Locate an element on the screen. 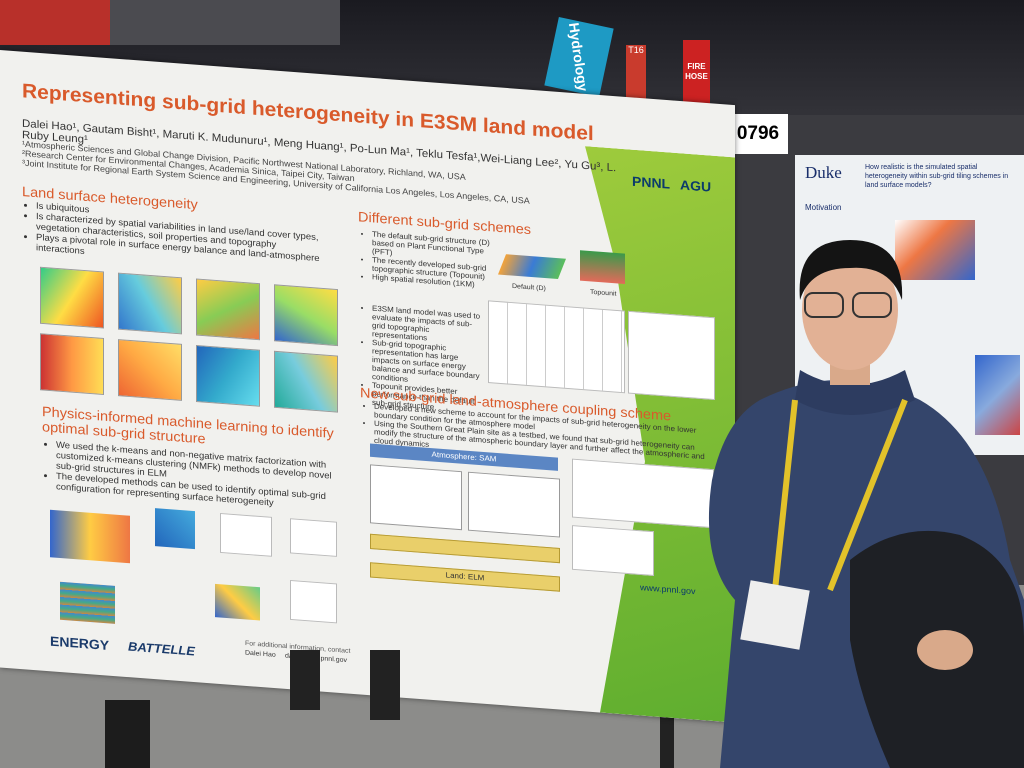 The image size is (1024, 768). lanyard is located at coordinates (840, 495).